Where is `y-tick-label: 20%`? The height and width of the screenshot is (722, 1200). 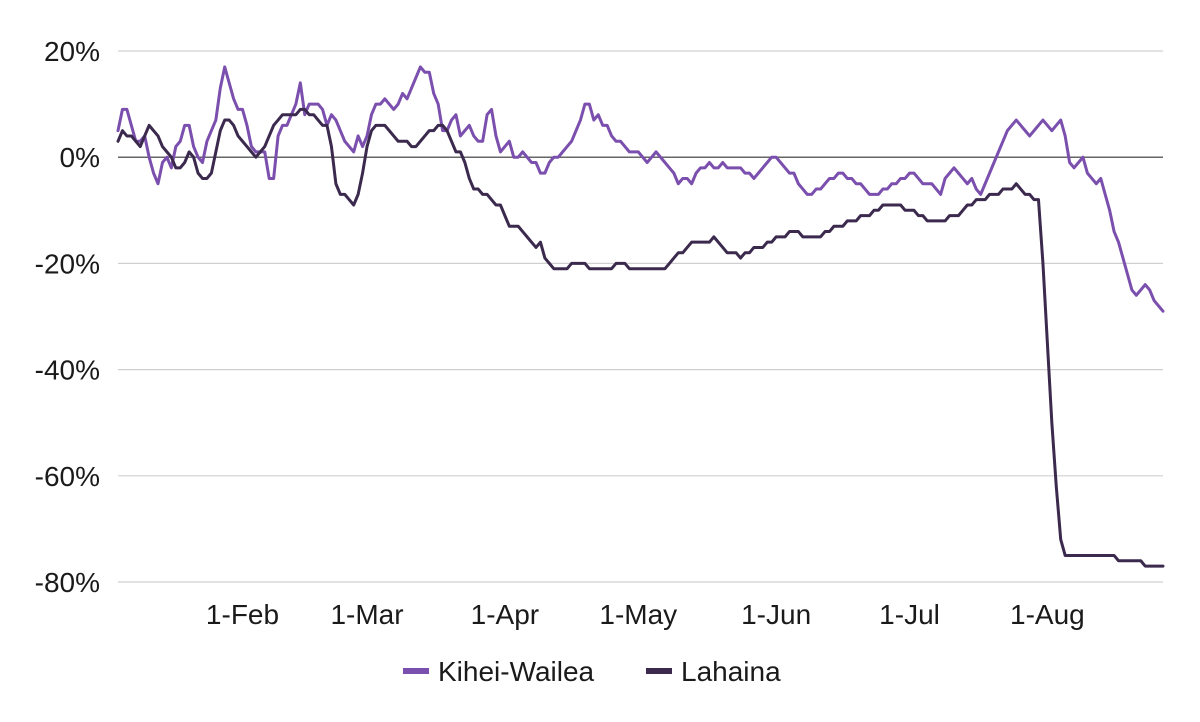
y-tick-label: 20% is located at coordinates (72, 51).